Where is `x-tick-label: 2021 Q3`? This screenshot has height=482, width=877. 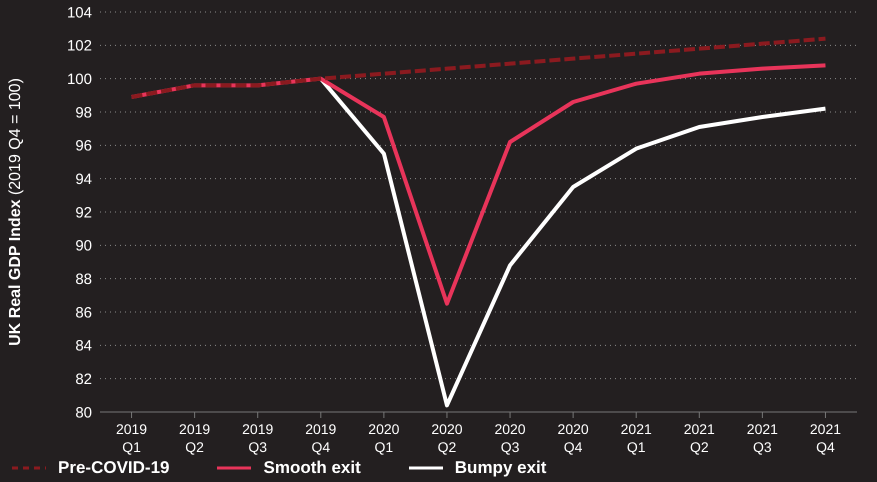 x-tick-label: 2021 Q3 is located at coordinates (762, 438).